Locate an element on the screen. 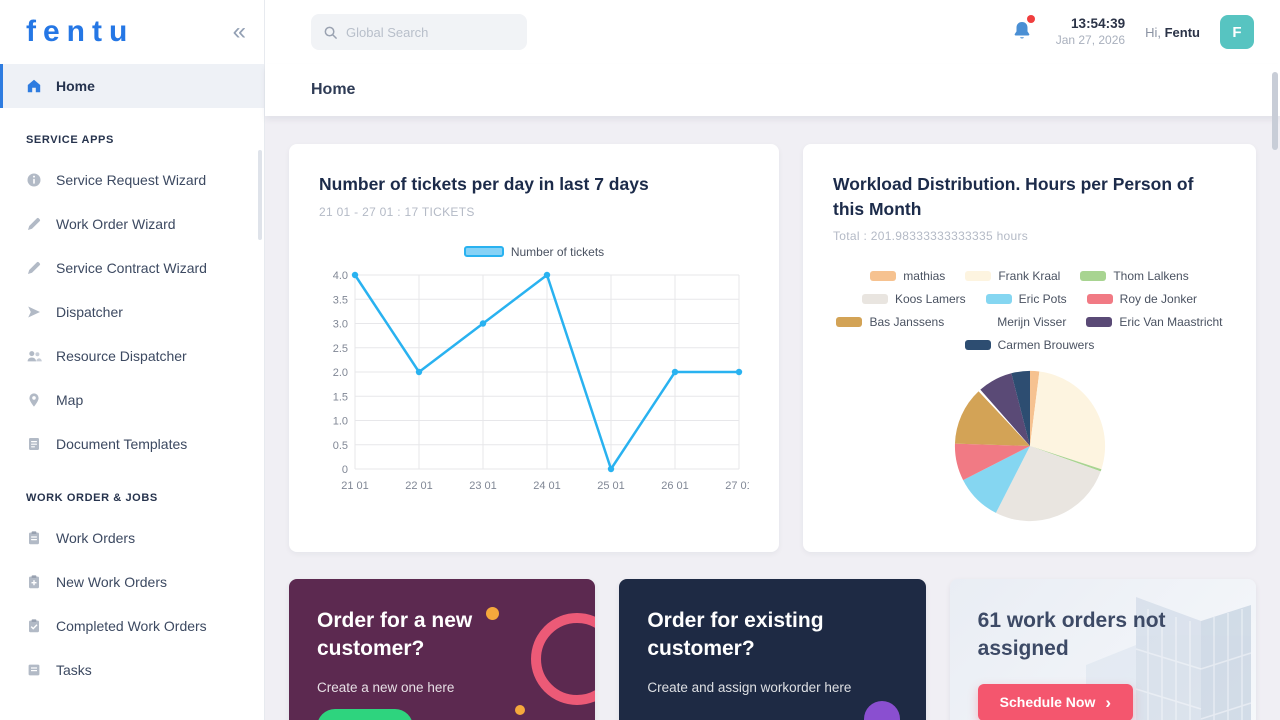 The width and height of the screenshot is (1280, 720). legend-item: Koos Lamers is located at coordinates (913, 299).